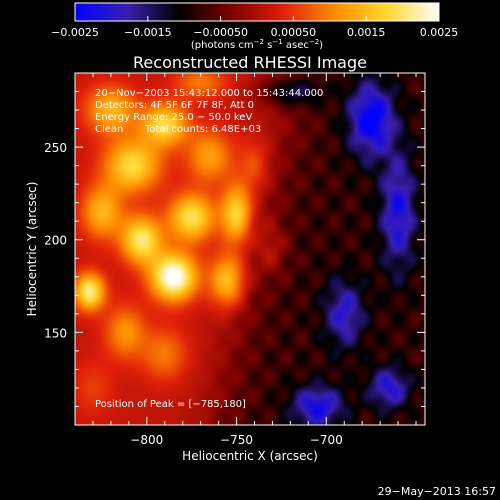 Image resolution: width=500 pixels, height=500 pixels. Describe the element at coordinates (146, 440) in the screenshot. I see `x-tick-label: −800` at that location.